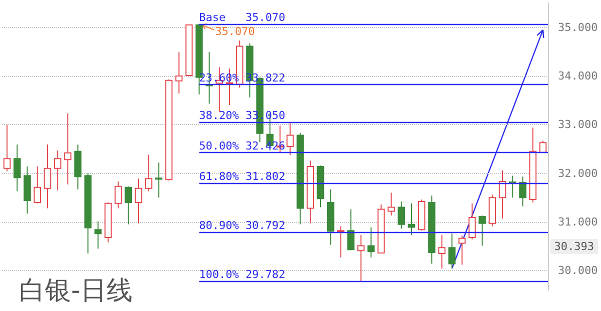 This screenshot has width=601, height=311. I want to click on y-tick-label: 34.000, so click(578, 75).